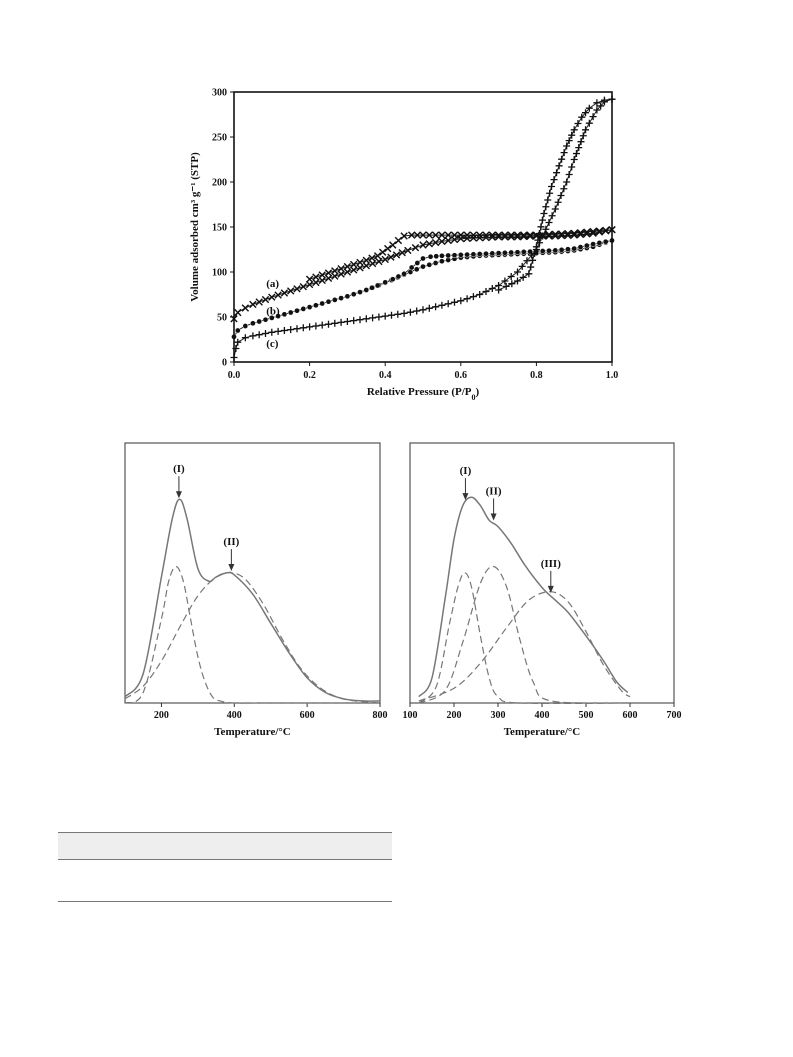 This screenshot has height=1057, width=793. What do you see at coordinates (179, 469) in the screenshot?
I see `peak-label: (I)` at bounding box center [179, 469].